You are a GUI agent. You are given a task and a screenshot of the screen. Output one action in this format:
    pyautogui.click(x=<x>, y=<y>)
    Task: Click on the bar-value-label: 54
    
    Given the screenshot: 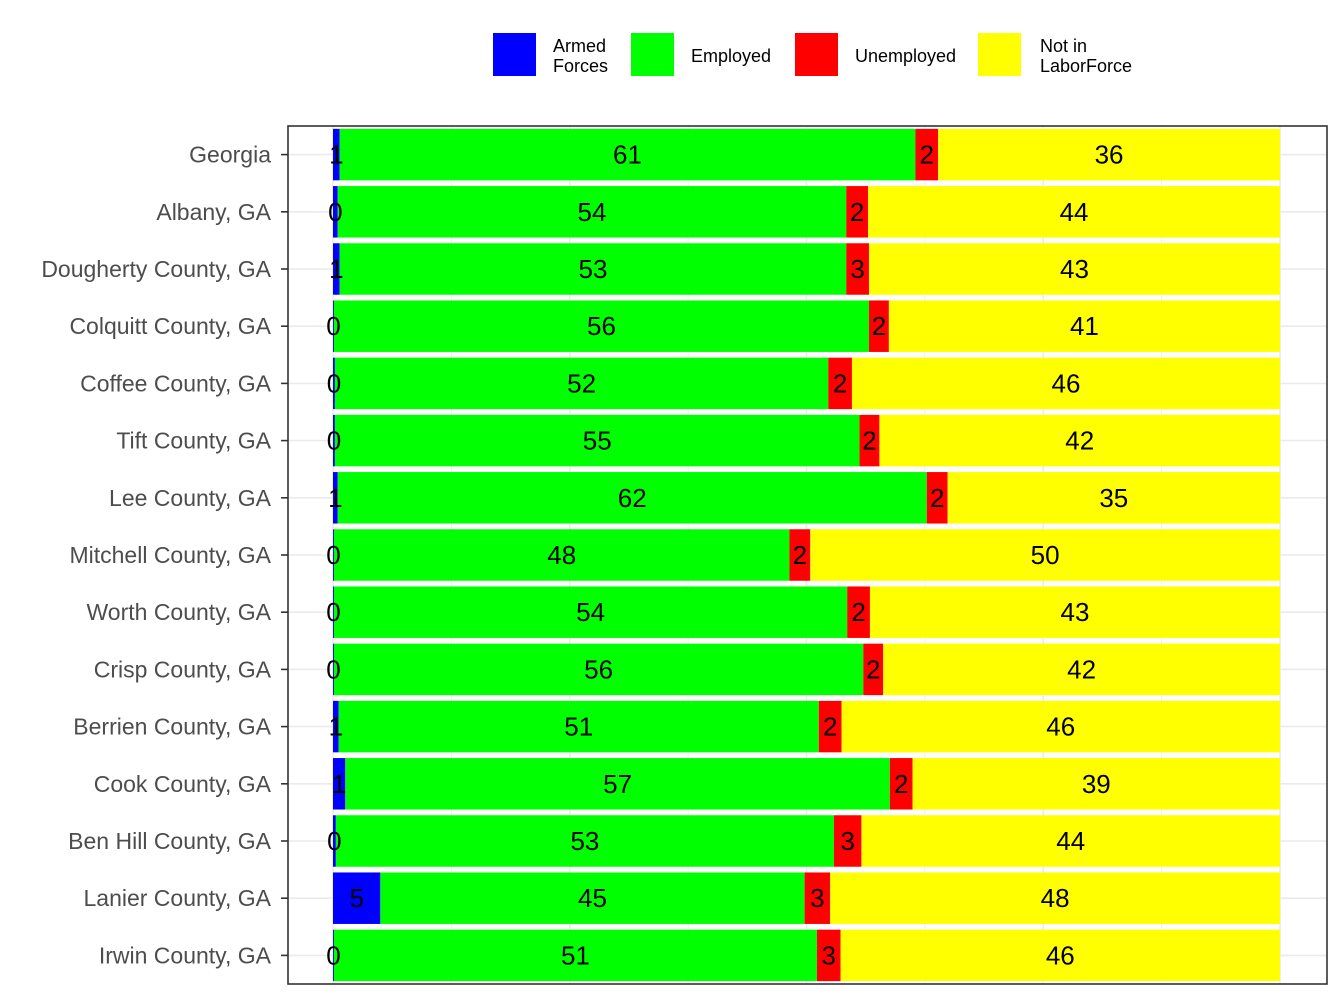 What is the action you would take?
    pyautogui.click(x=590, y=612)
    